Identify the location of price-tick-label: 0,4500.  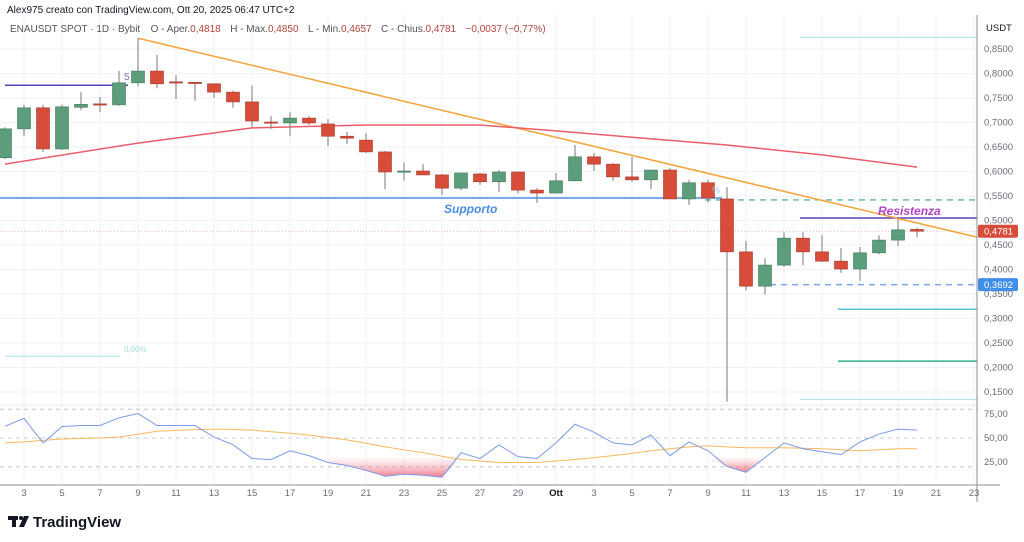
(998, 245).